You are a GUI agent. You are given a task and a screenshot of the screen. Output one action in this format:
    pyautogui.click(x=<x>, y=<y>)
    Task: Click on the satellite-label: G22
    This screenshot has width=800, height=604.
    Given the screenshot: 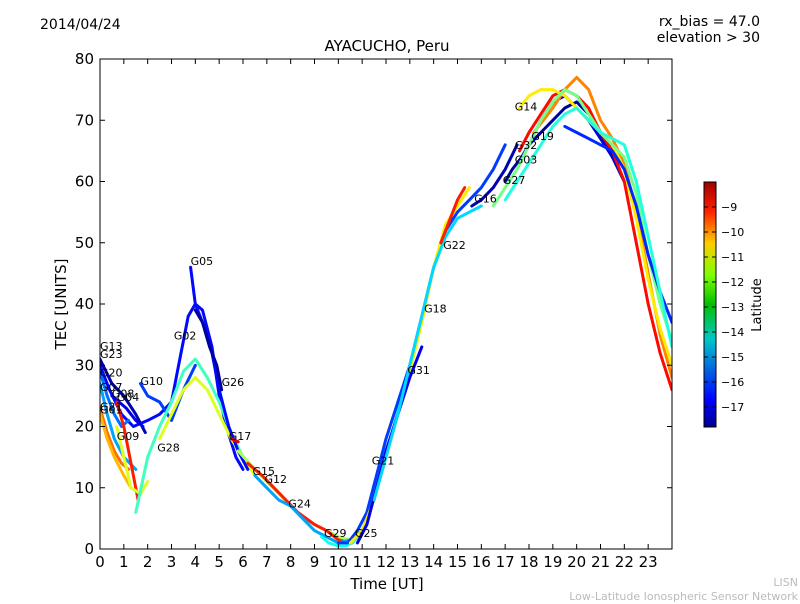 What is the action you would take?
    pyautogui.click(x=454, y=245)
    